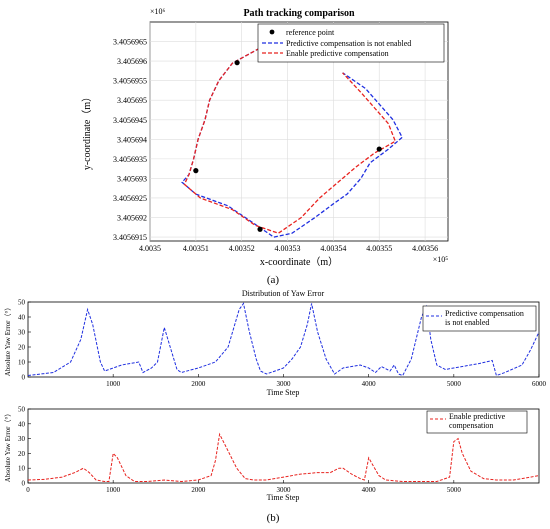  I want to click on y-tick-label: 3.405693, so click(132, 178).